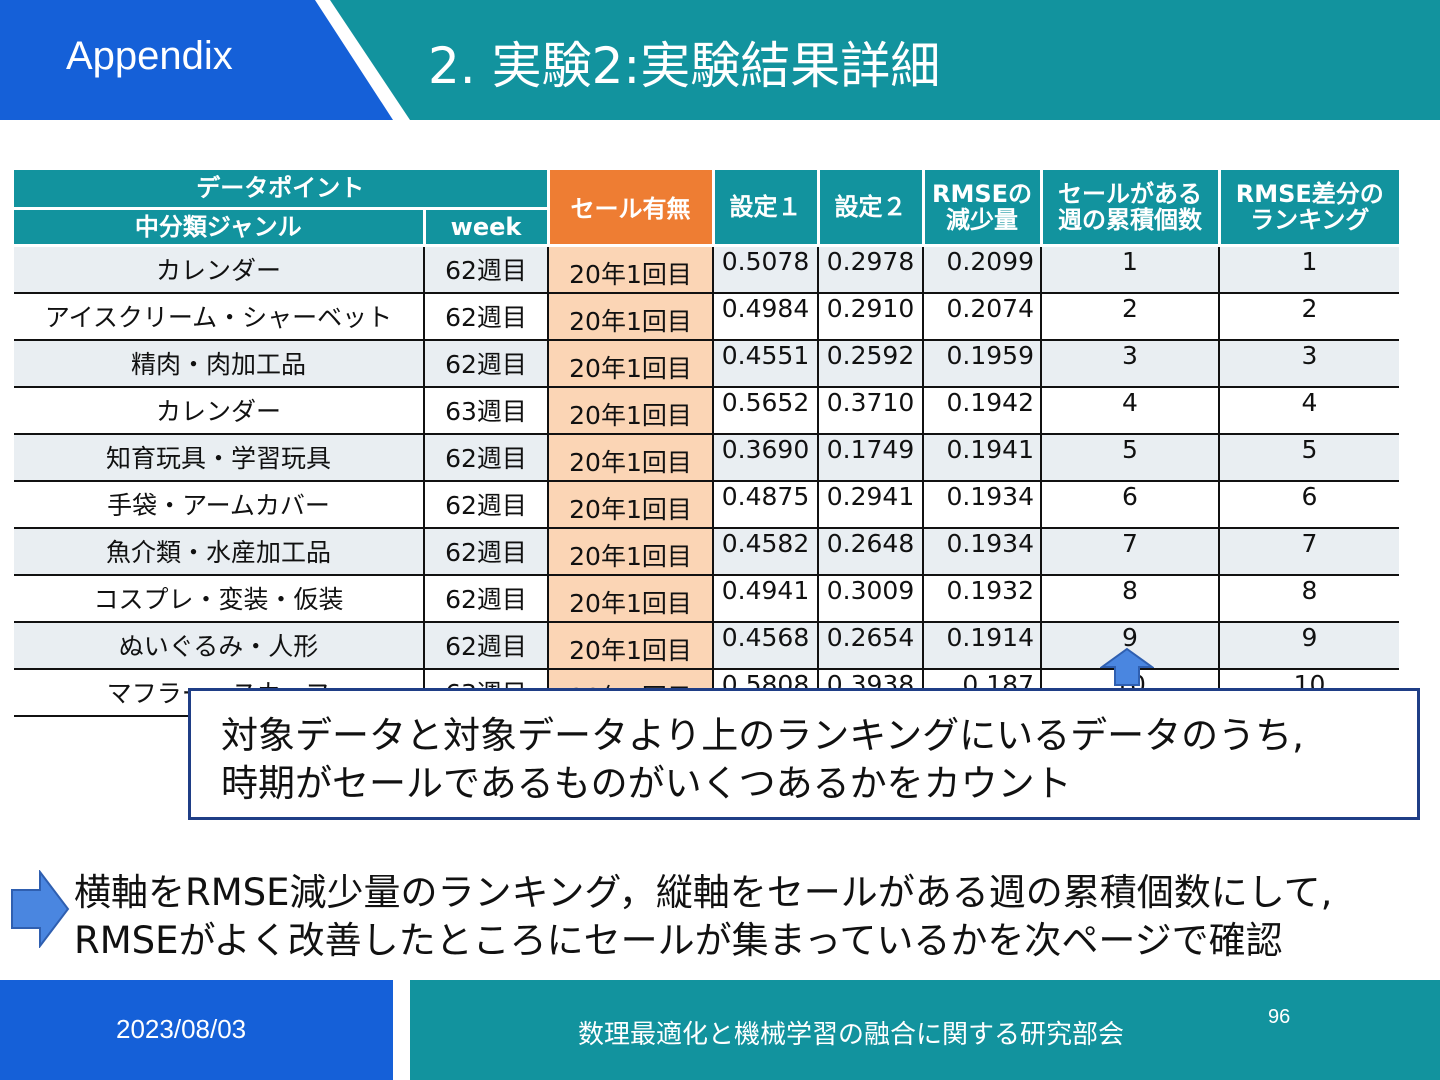 Image resolution: width=1440 pixels, height=1080 pixels. I want to click on table-row: カレンダー 63週目 20年1回目 0.5652 0.3710 0.1942 4 4, so click(706, 410).